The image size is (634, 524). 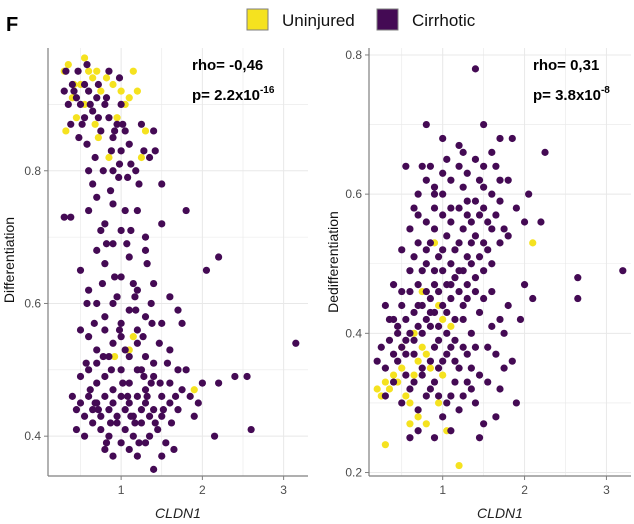 What do you see at coordinates (353, 194) in the screenshot?
I see `y-tick-label: 0.6` at bounding box center [353, 194].